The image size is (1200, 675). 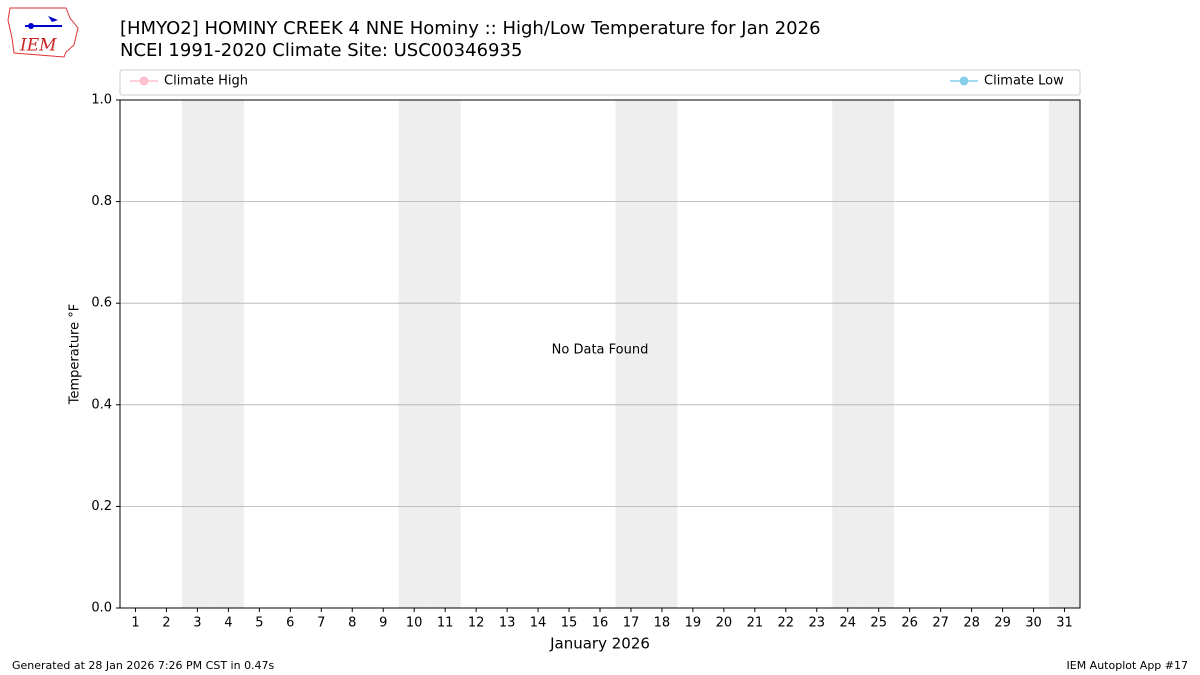 I want to click on x-tick-label: 29, so click(x=1002, y=623).